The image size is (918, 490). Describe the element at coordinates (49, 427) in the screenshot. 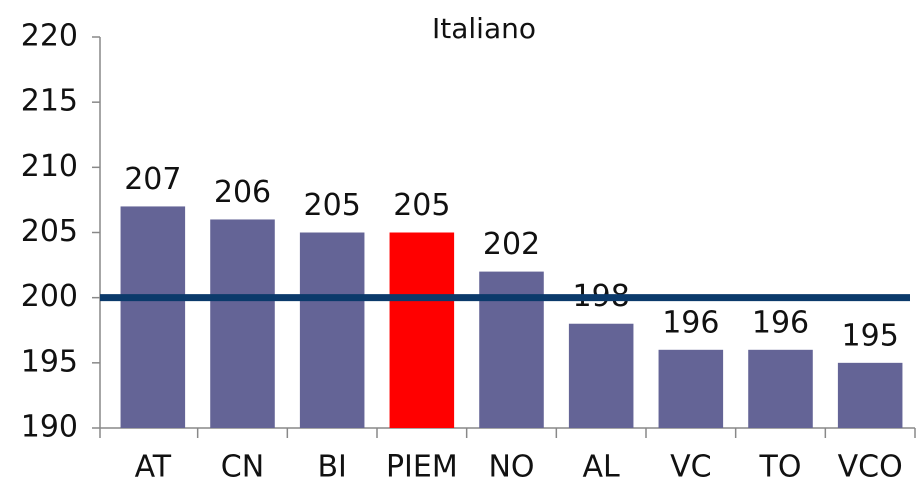

I see `y-tick-label: 190` at that location.